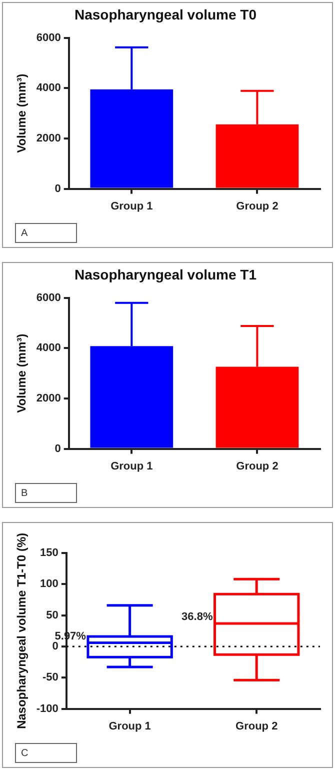  I want to click on y-axis-title: Nasopharyngeal volume T1-T0 (%), so click(21, 630).